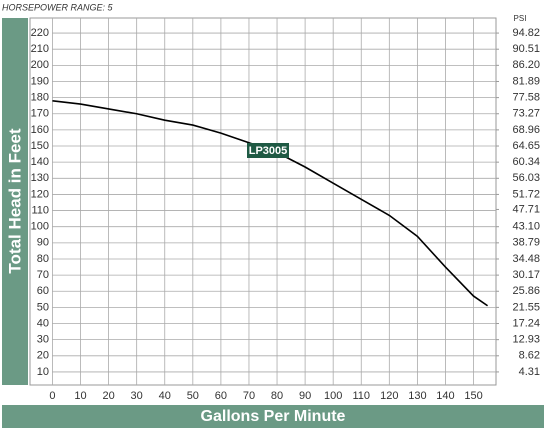 The height and width of the screenshot is (435, 546). I want to click on y2-tick-label: 77.58, so click(526, 98).